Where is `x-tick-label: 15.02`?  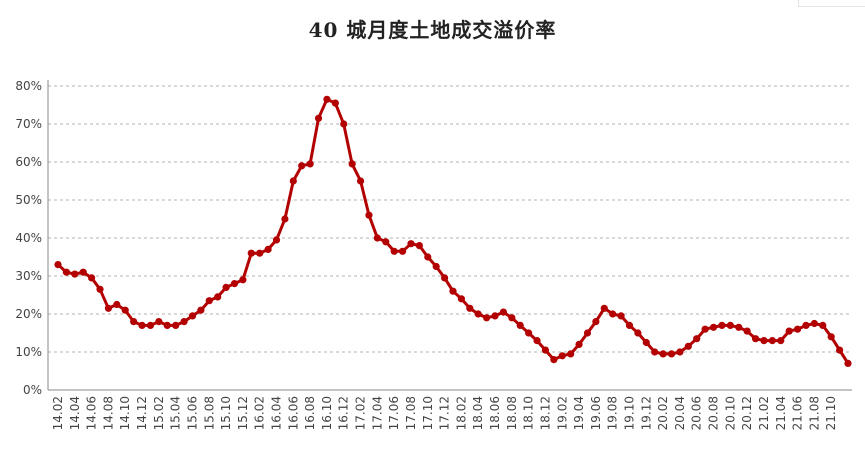 x-tick-label: 15.02 is located at coordinates (159, 413).